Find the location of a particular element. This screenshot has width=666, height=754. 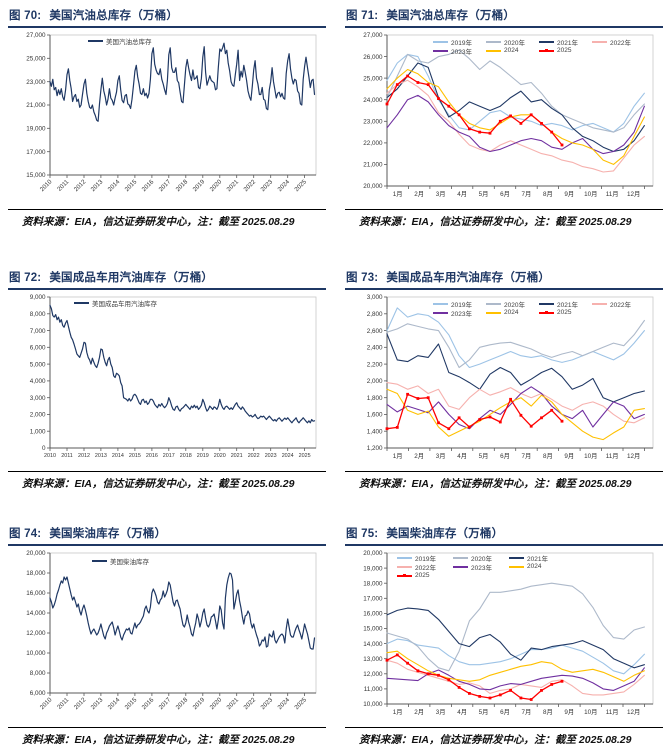

svg-text: 2020 is located at coordinates (216, 703).